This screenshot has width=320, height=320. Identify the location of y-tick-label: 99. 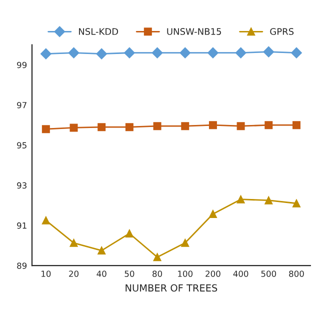
(22, 65).